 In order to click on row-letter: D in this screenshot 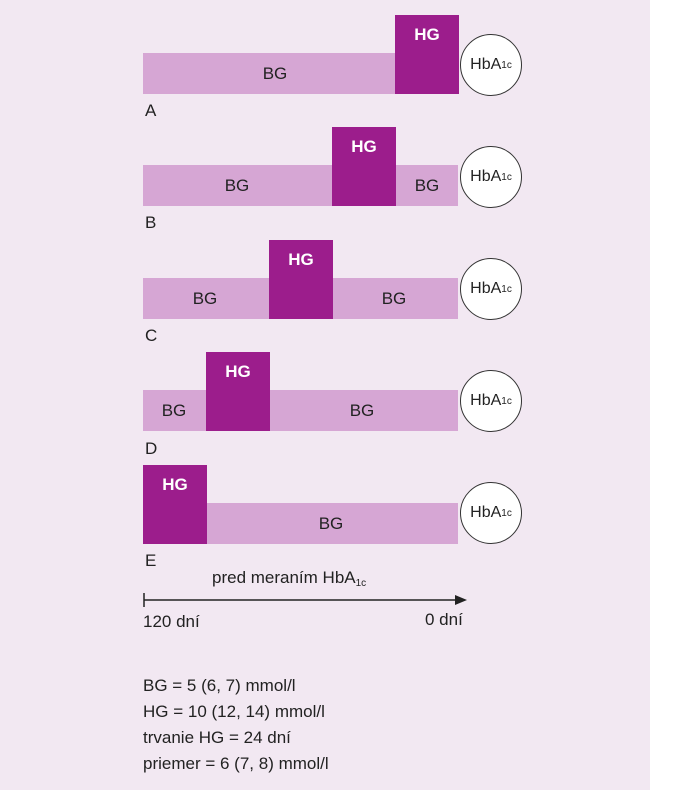, I will do `click(151, 448)`.